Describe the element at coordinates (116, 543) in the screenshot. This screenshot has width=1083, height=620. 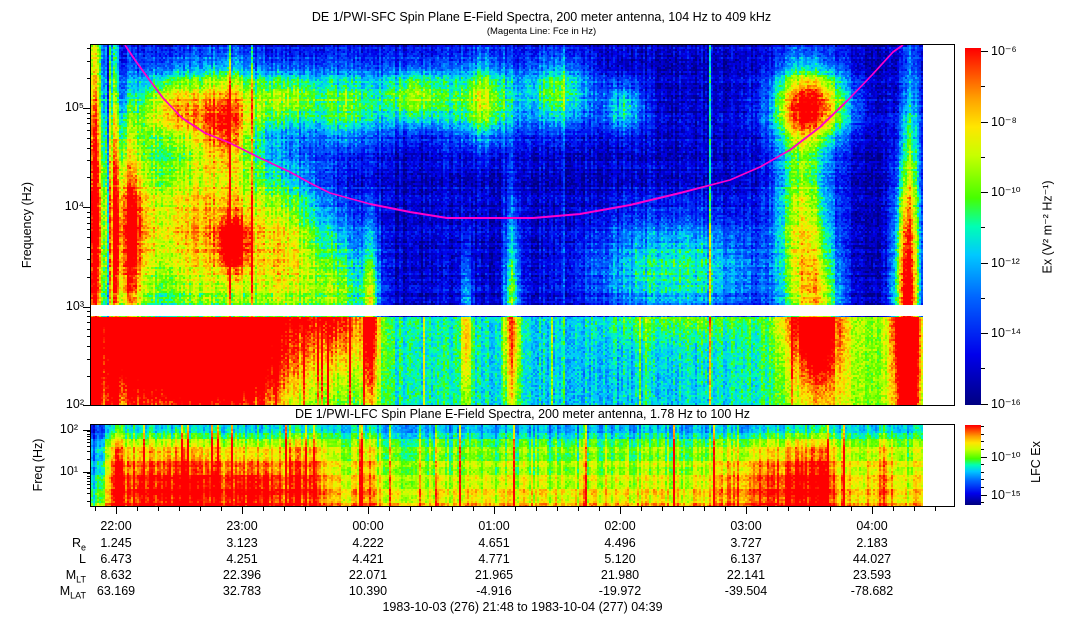
I see `ephemeris-value: 1.245` at that location.